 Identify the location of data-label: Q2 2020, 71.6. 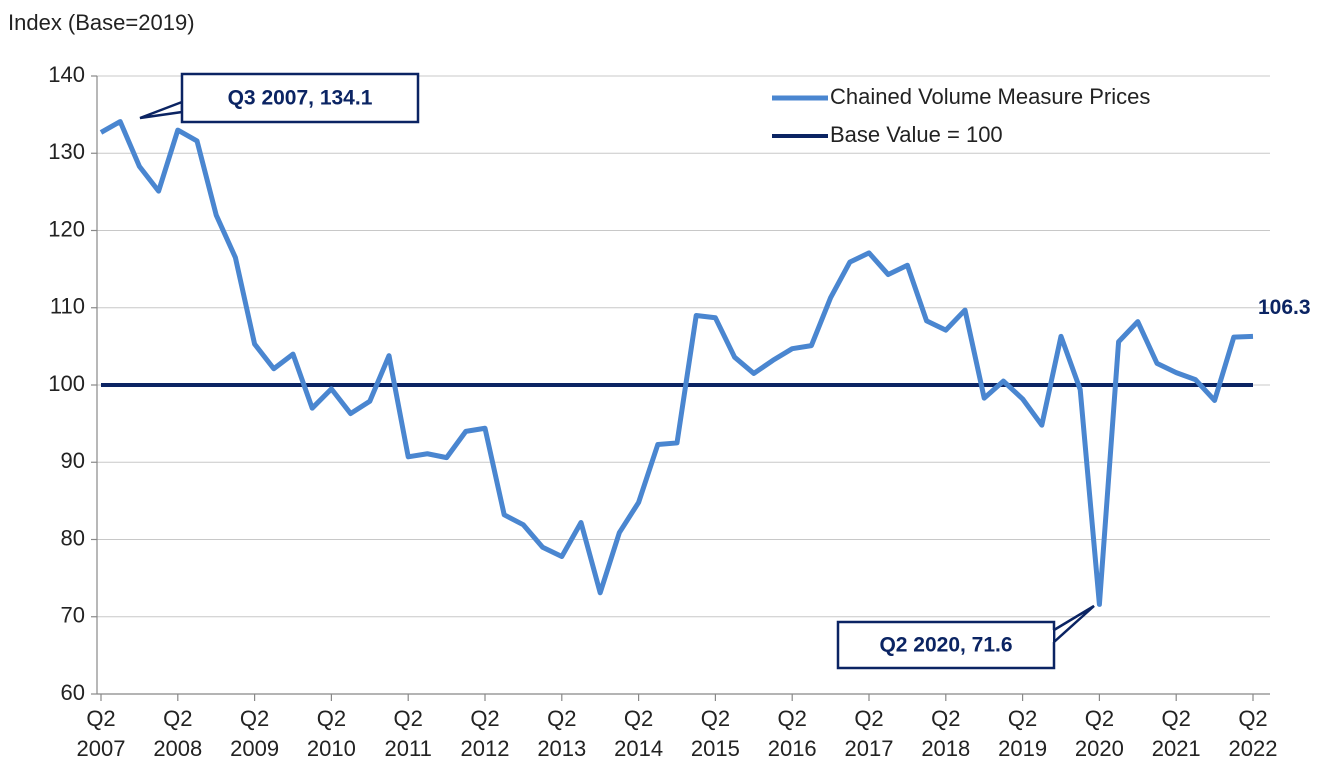
(945, 645).